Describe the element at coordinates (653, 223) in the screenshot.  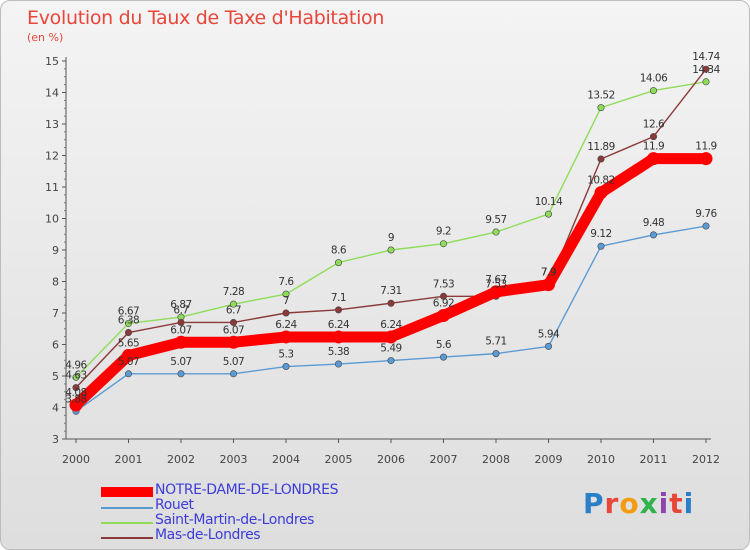
I see `data-label: 9.48` at that location.